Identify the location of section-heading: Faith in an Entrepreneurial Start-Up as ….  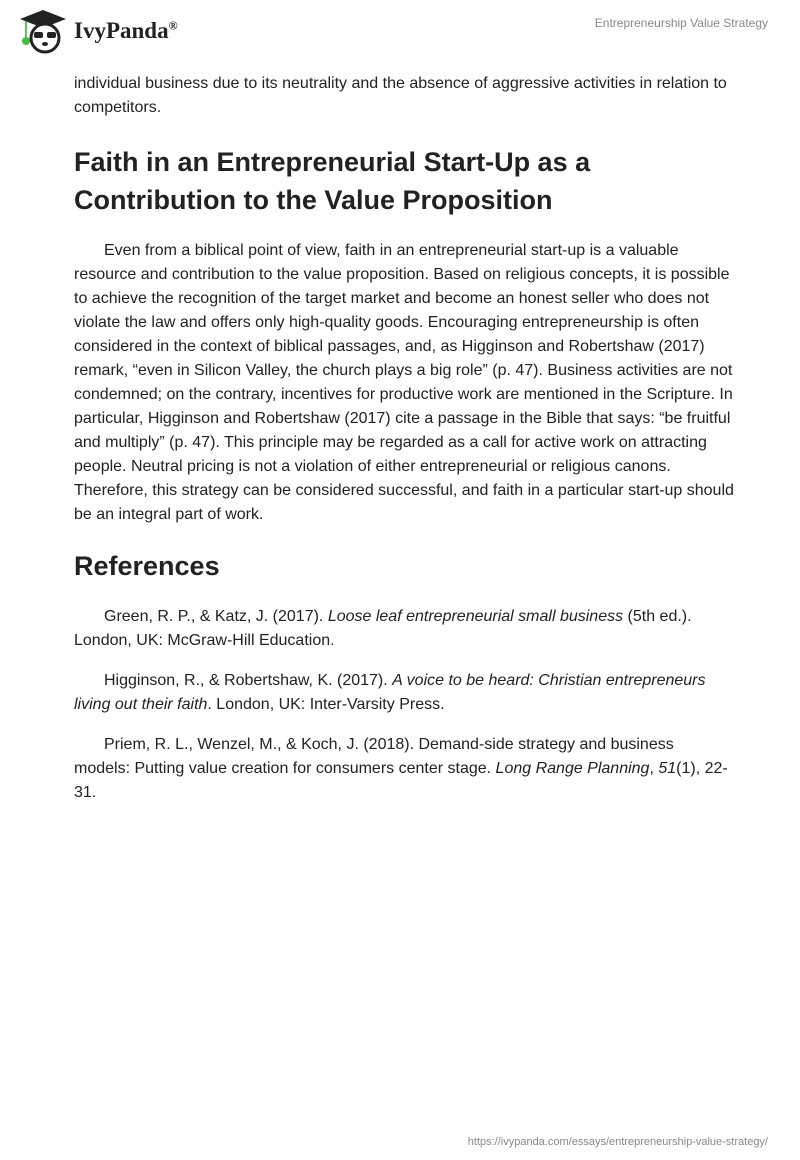
(332, 181).